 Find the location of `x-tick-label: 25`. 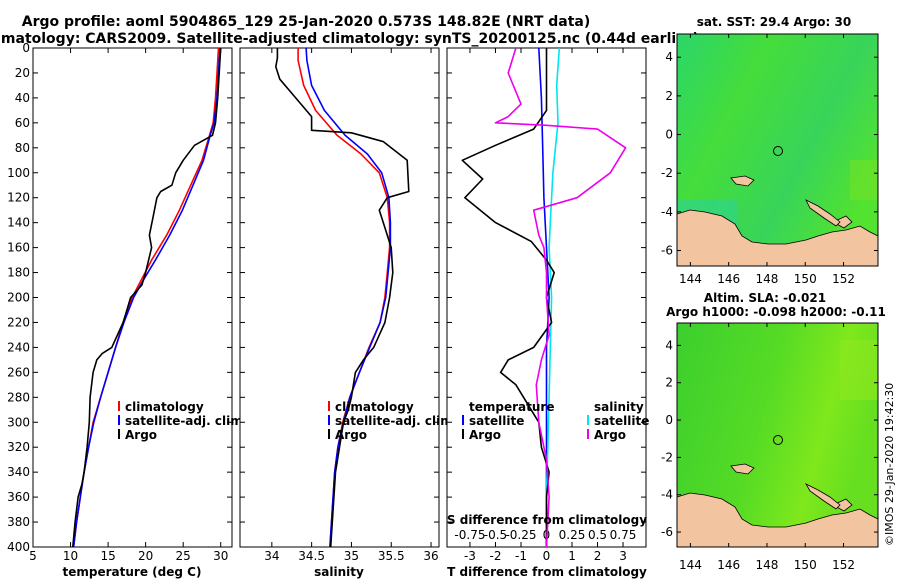

x-tick-label: 25 is located at coordinates (183, 556).